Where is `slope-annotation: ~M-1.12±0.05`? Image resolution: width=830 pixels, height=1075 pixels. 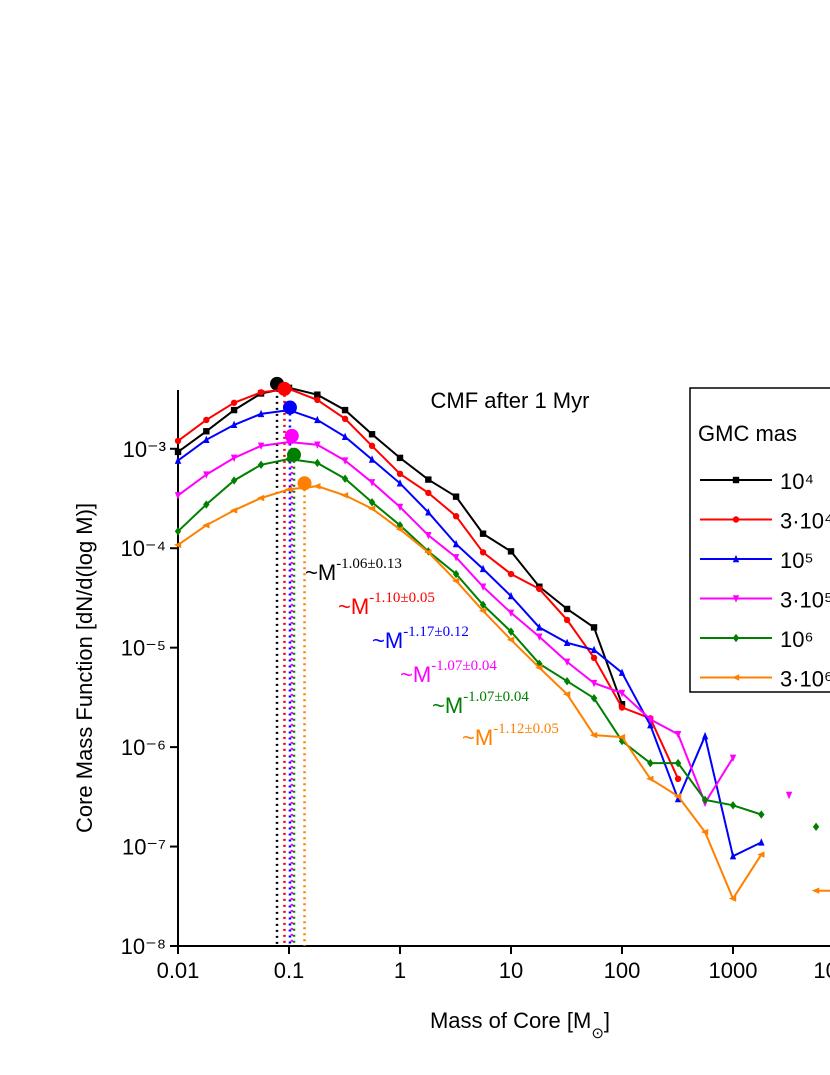
slope-annotation: ~M-1.12±0.05 is located at coordinates (510, 735).